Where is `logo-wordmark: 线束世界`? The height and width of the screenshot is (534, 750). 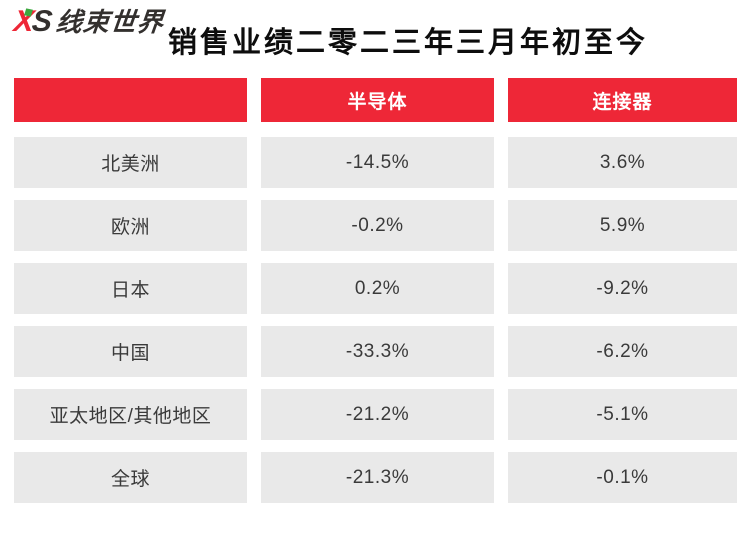 logo-wordmark: 线束世界 is located at coordinates (110, 22).